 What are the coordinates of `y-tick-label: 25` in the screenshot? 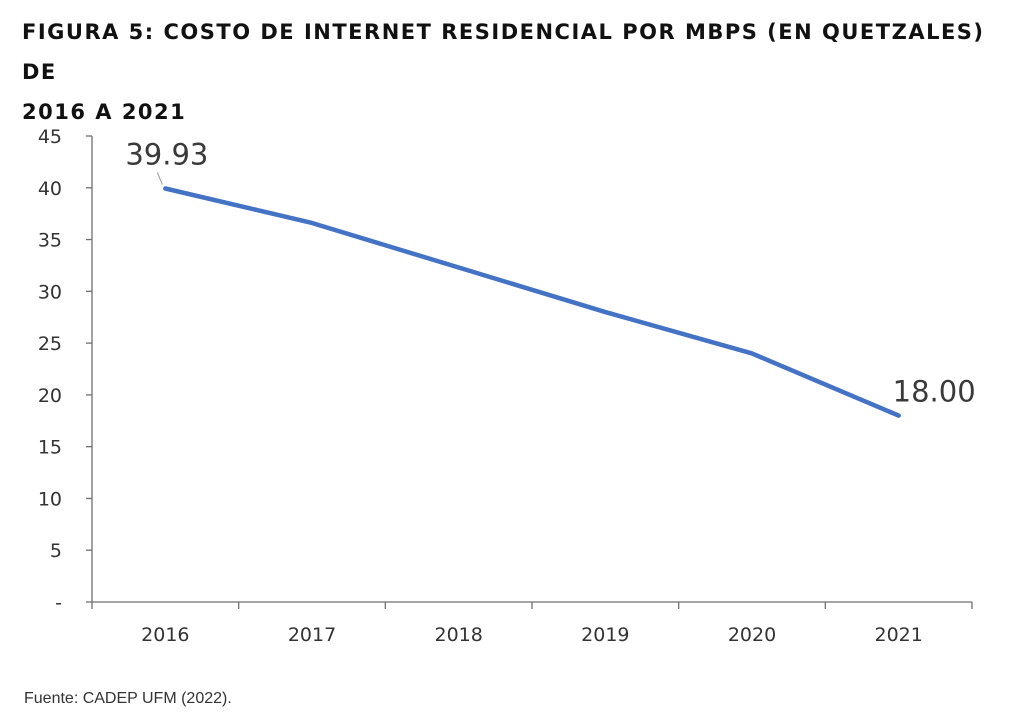 It's located at (50, 344).